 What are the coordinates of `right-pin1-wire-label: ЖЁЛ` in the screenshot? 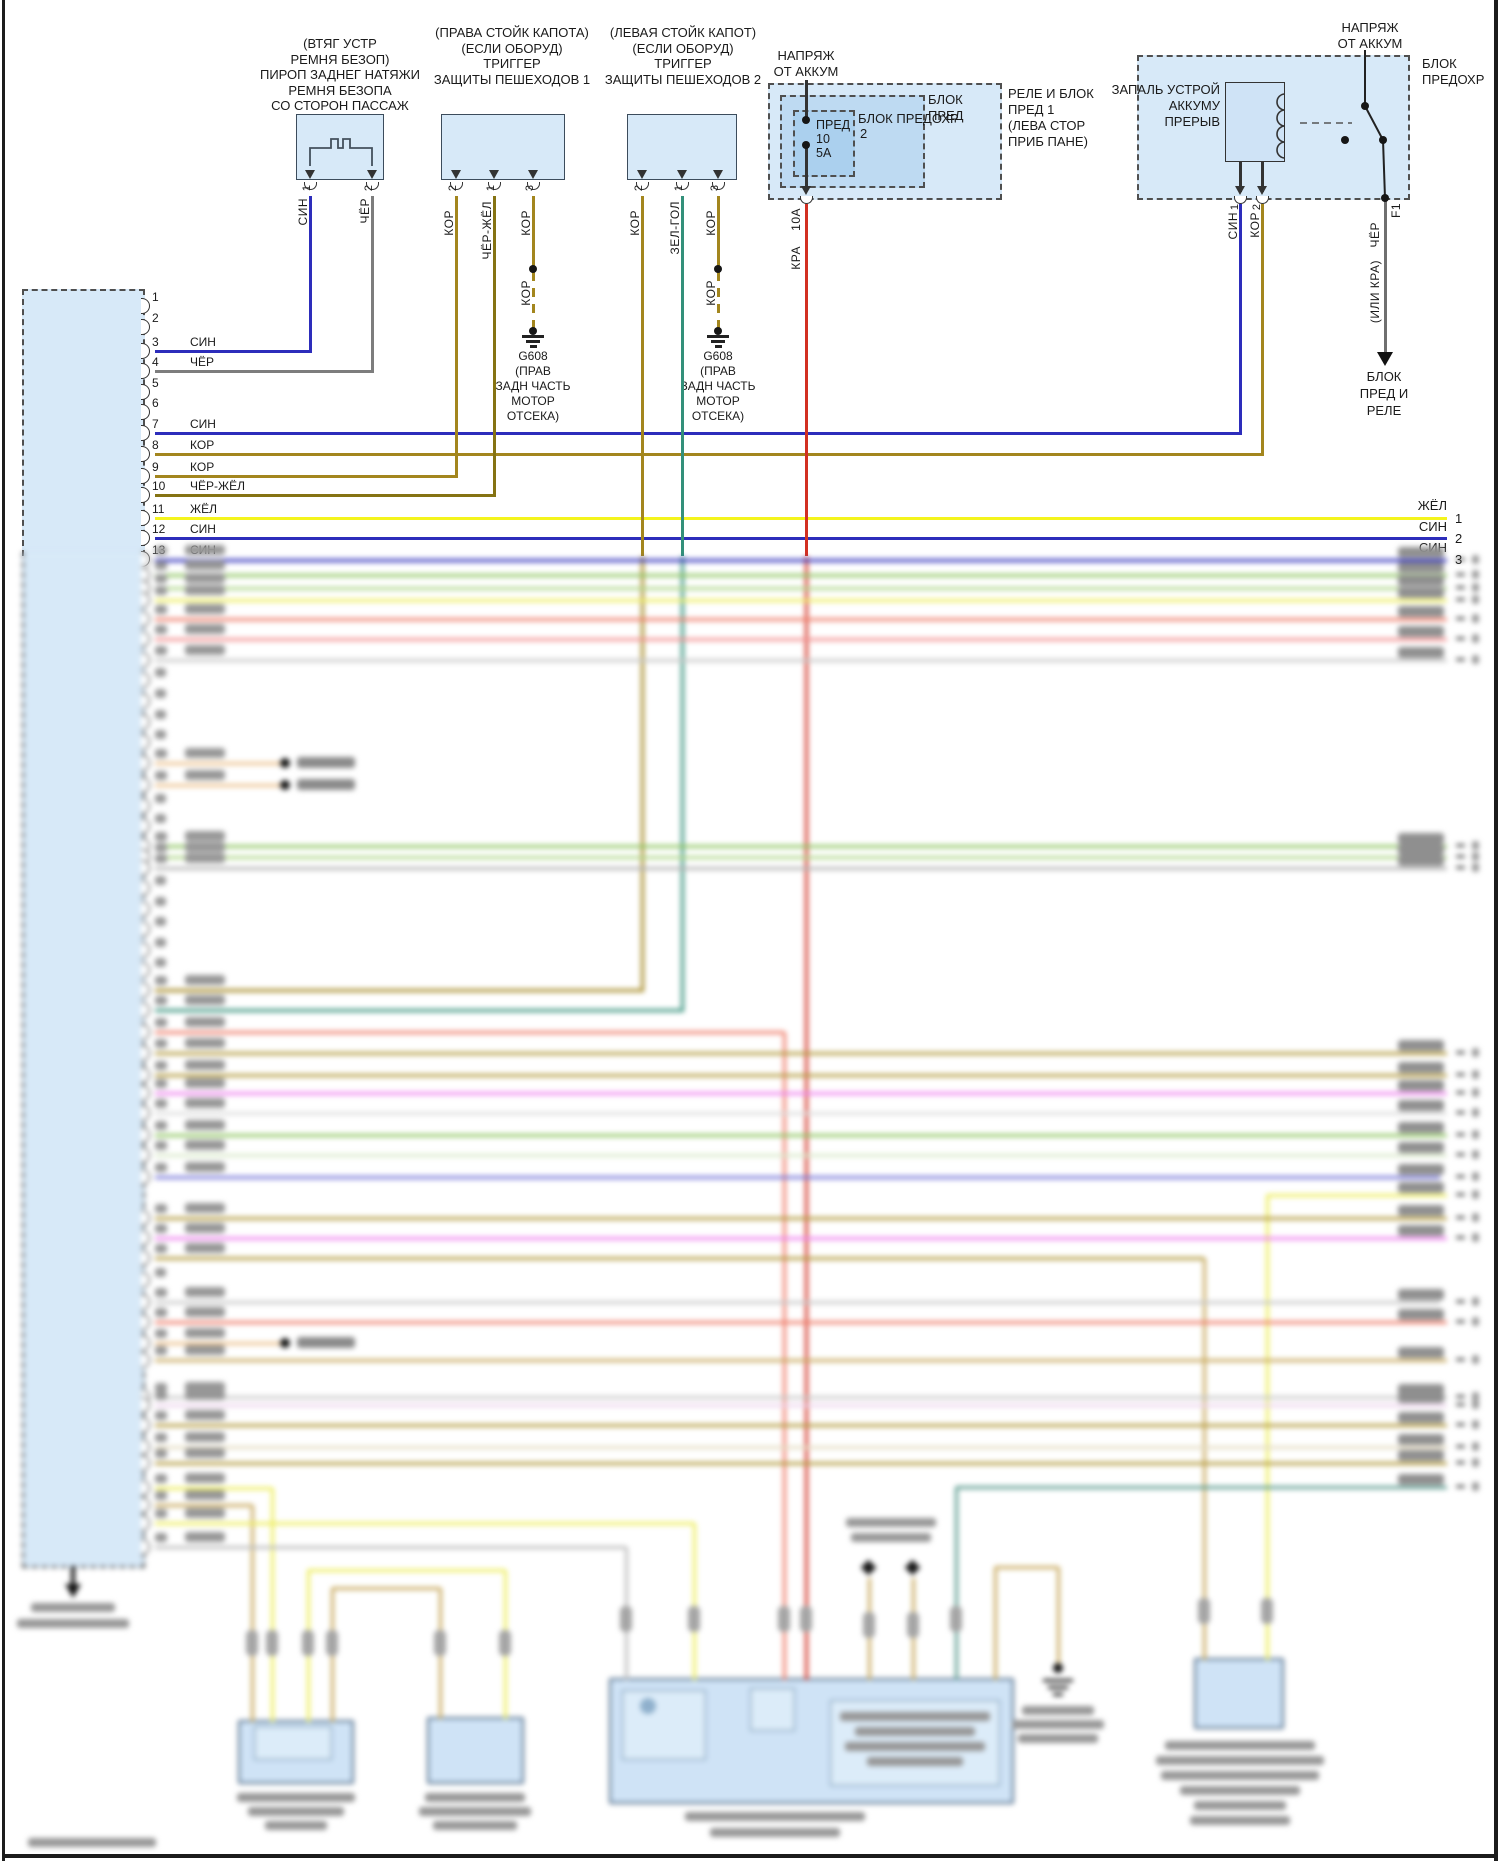 It's located at (1432, 505).